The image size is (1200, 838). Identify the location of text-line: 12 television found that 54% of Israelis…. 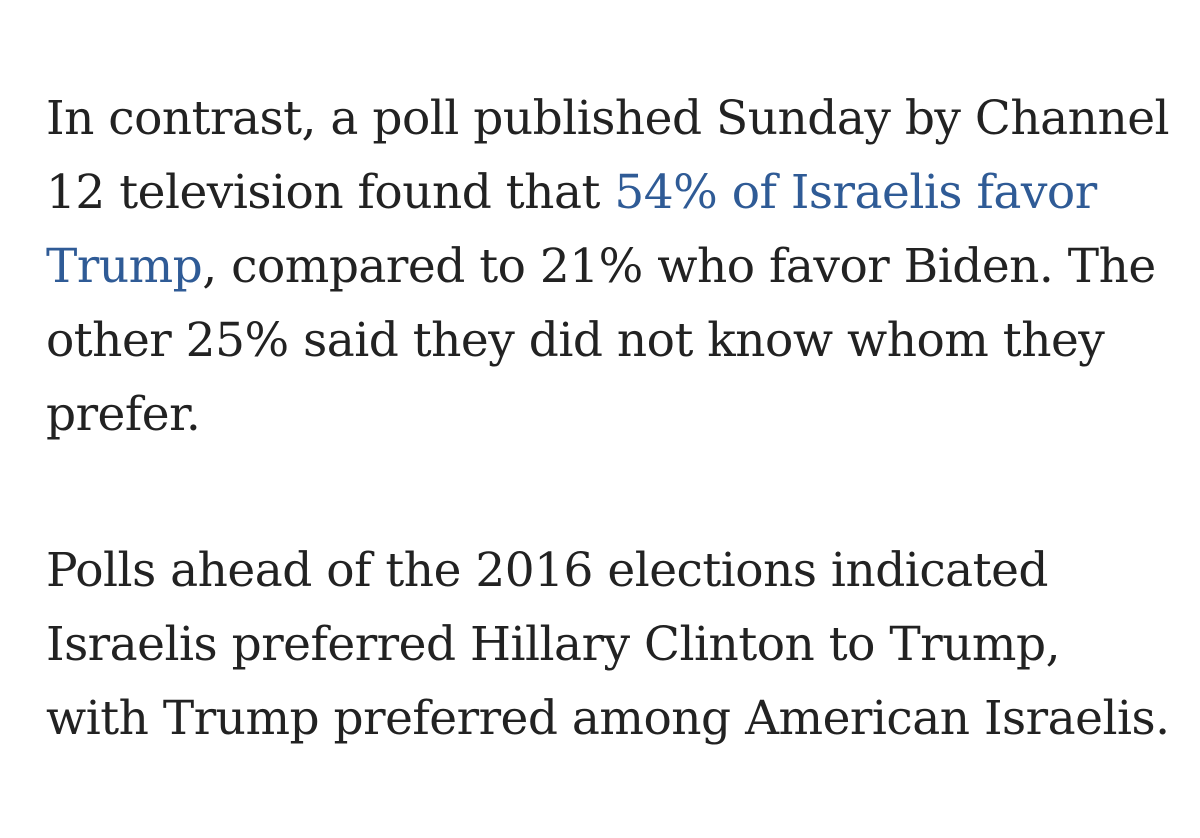
(611, 193).